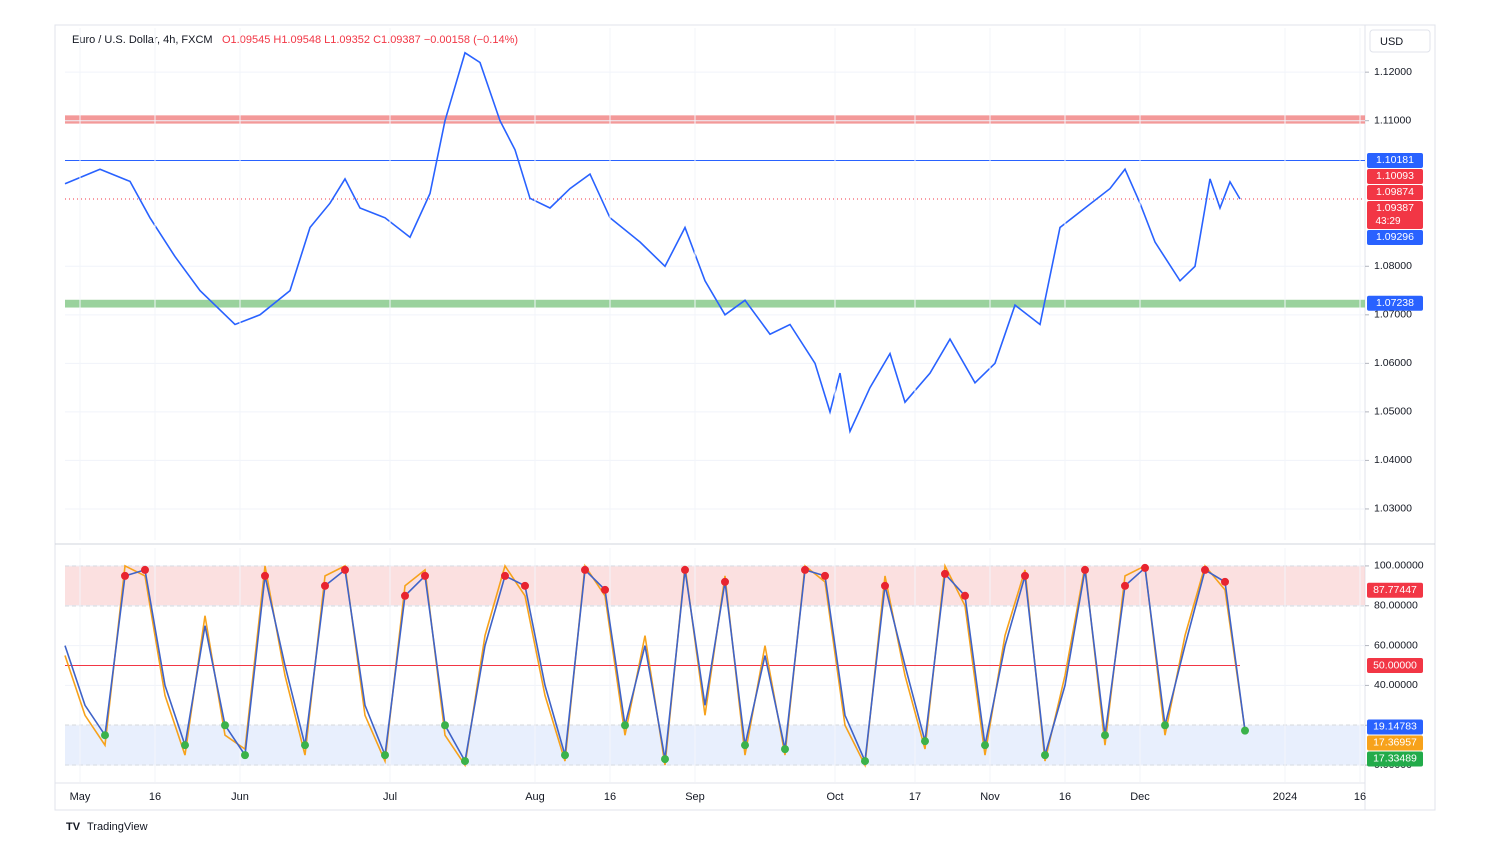 The image size is (1500, 844). Describe the element at coordinates (1387, 221) in the screenshot. I see `countdown: 43:29` at that location.